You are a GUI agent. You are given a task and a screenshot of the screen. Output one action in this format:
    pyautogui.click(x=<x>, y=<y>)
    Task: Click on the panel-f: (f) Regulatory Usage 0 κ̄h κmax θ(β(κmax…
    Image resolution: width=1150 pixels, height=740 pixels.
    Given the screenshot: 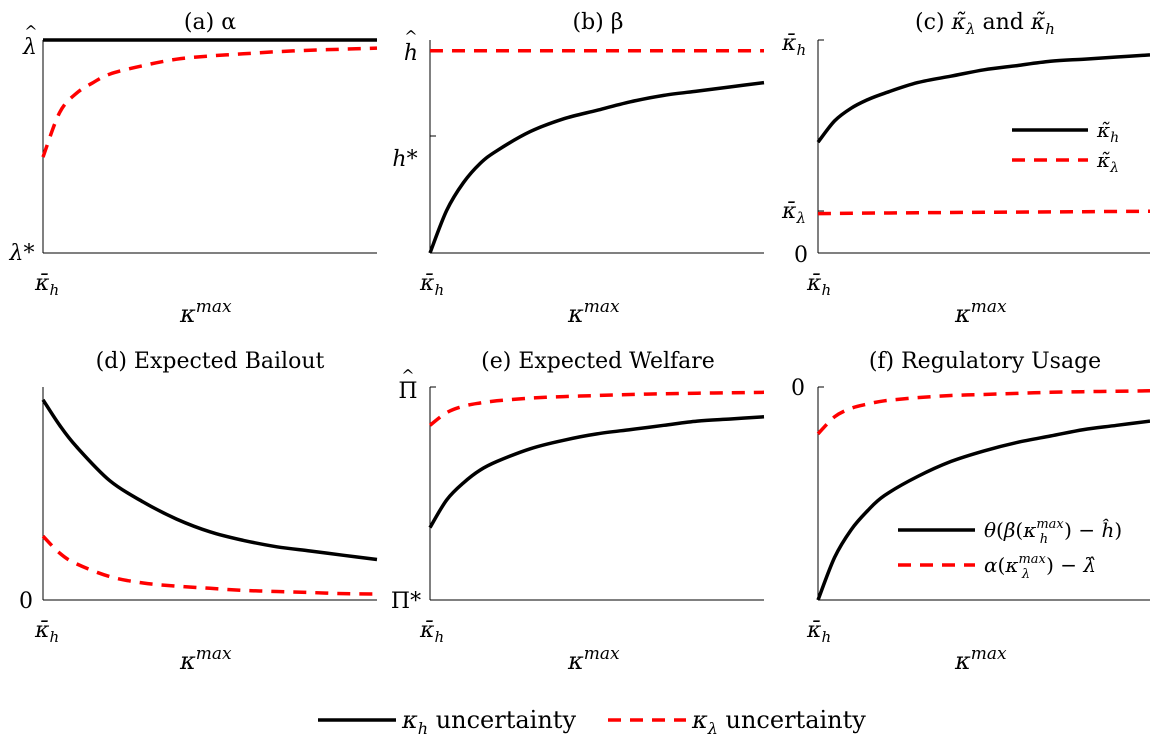 What is the action you would take?
    pyautogui.click(x=970, y=512)
    